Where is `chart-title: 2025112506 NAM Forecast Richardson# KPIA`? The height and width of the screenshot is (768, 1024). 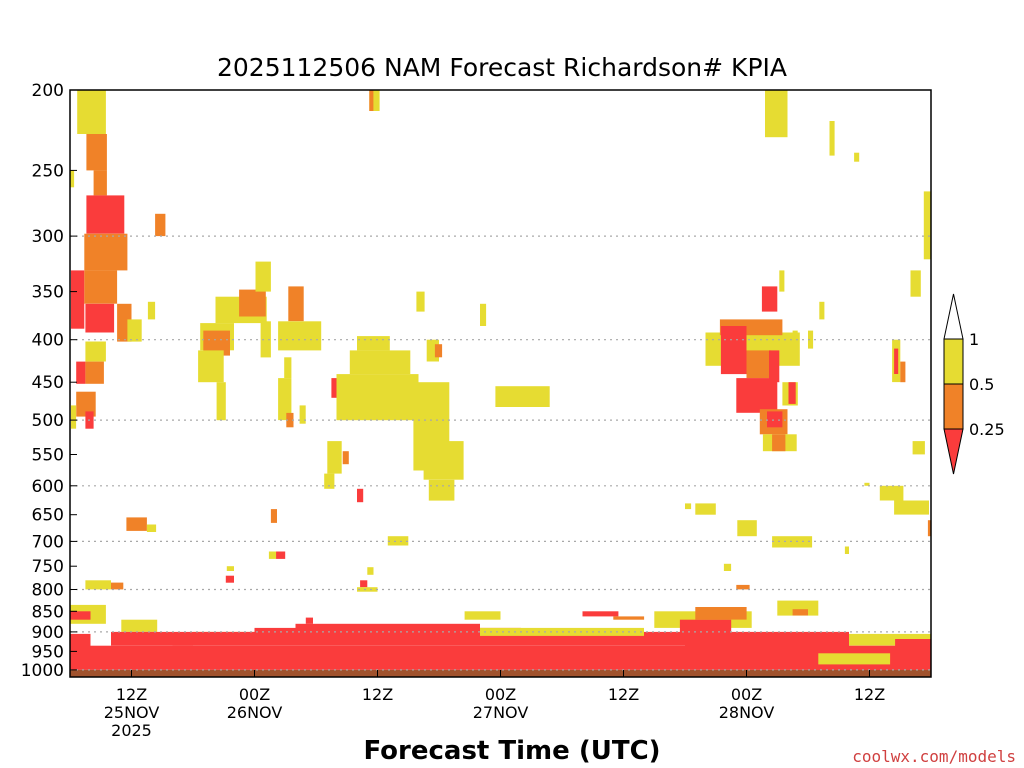 chart-title: 2025112506 NAM Forecast Richardson# KPIA is located at coordinates (502, 67).